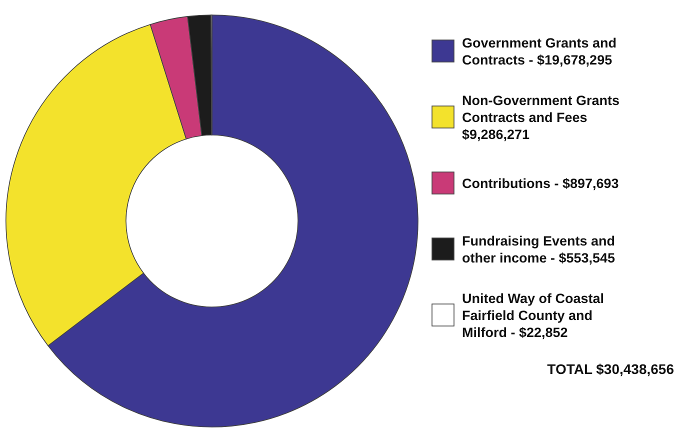 The width and height of the screenshot is (680, 442). I want to click on legend-label: Contributions - $897,693, so click(541, 183).